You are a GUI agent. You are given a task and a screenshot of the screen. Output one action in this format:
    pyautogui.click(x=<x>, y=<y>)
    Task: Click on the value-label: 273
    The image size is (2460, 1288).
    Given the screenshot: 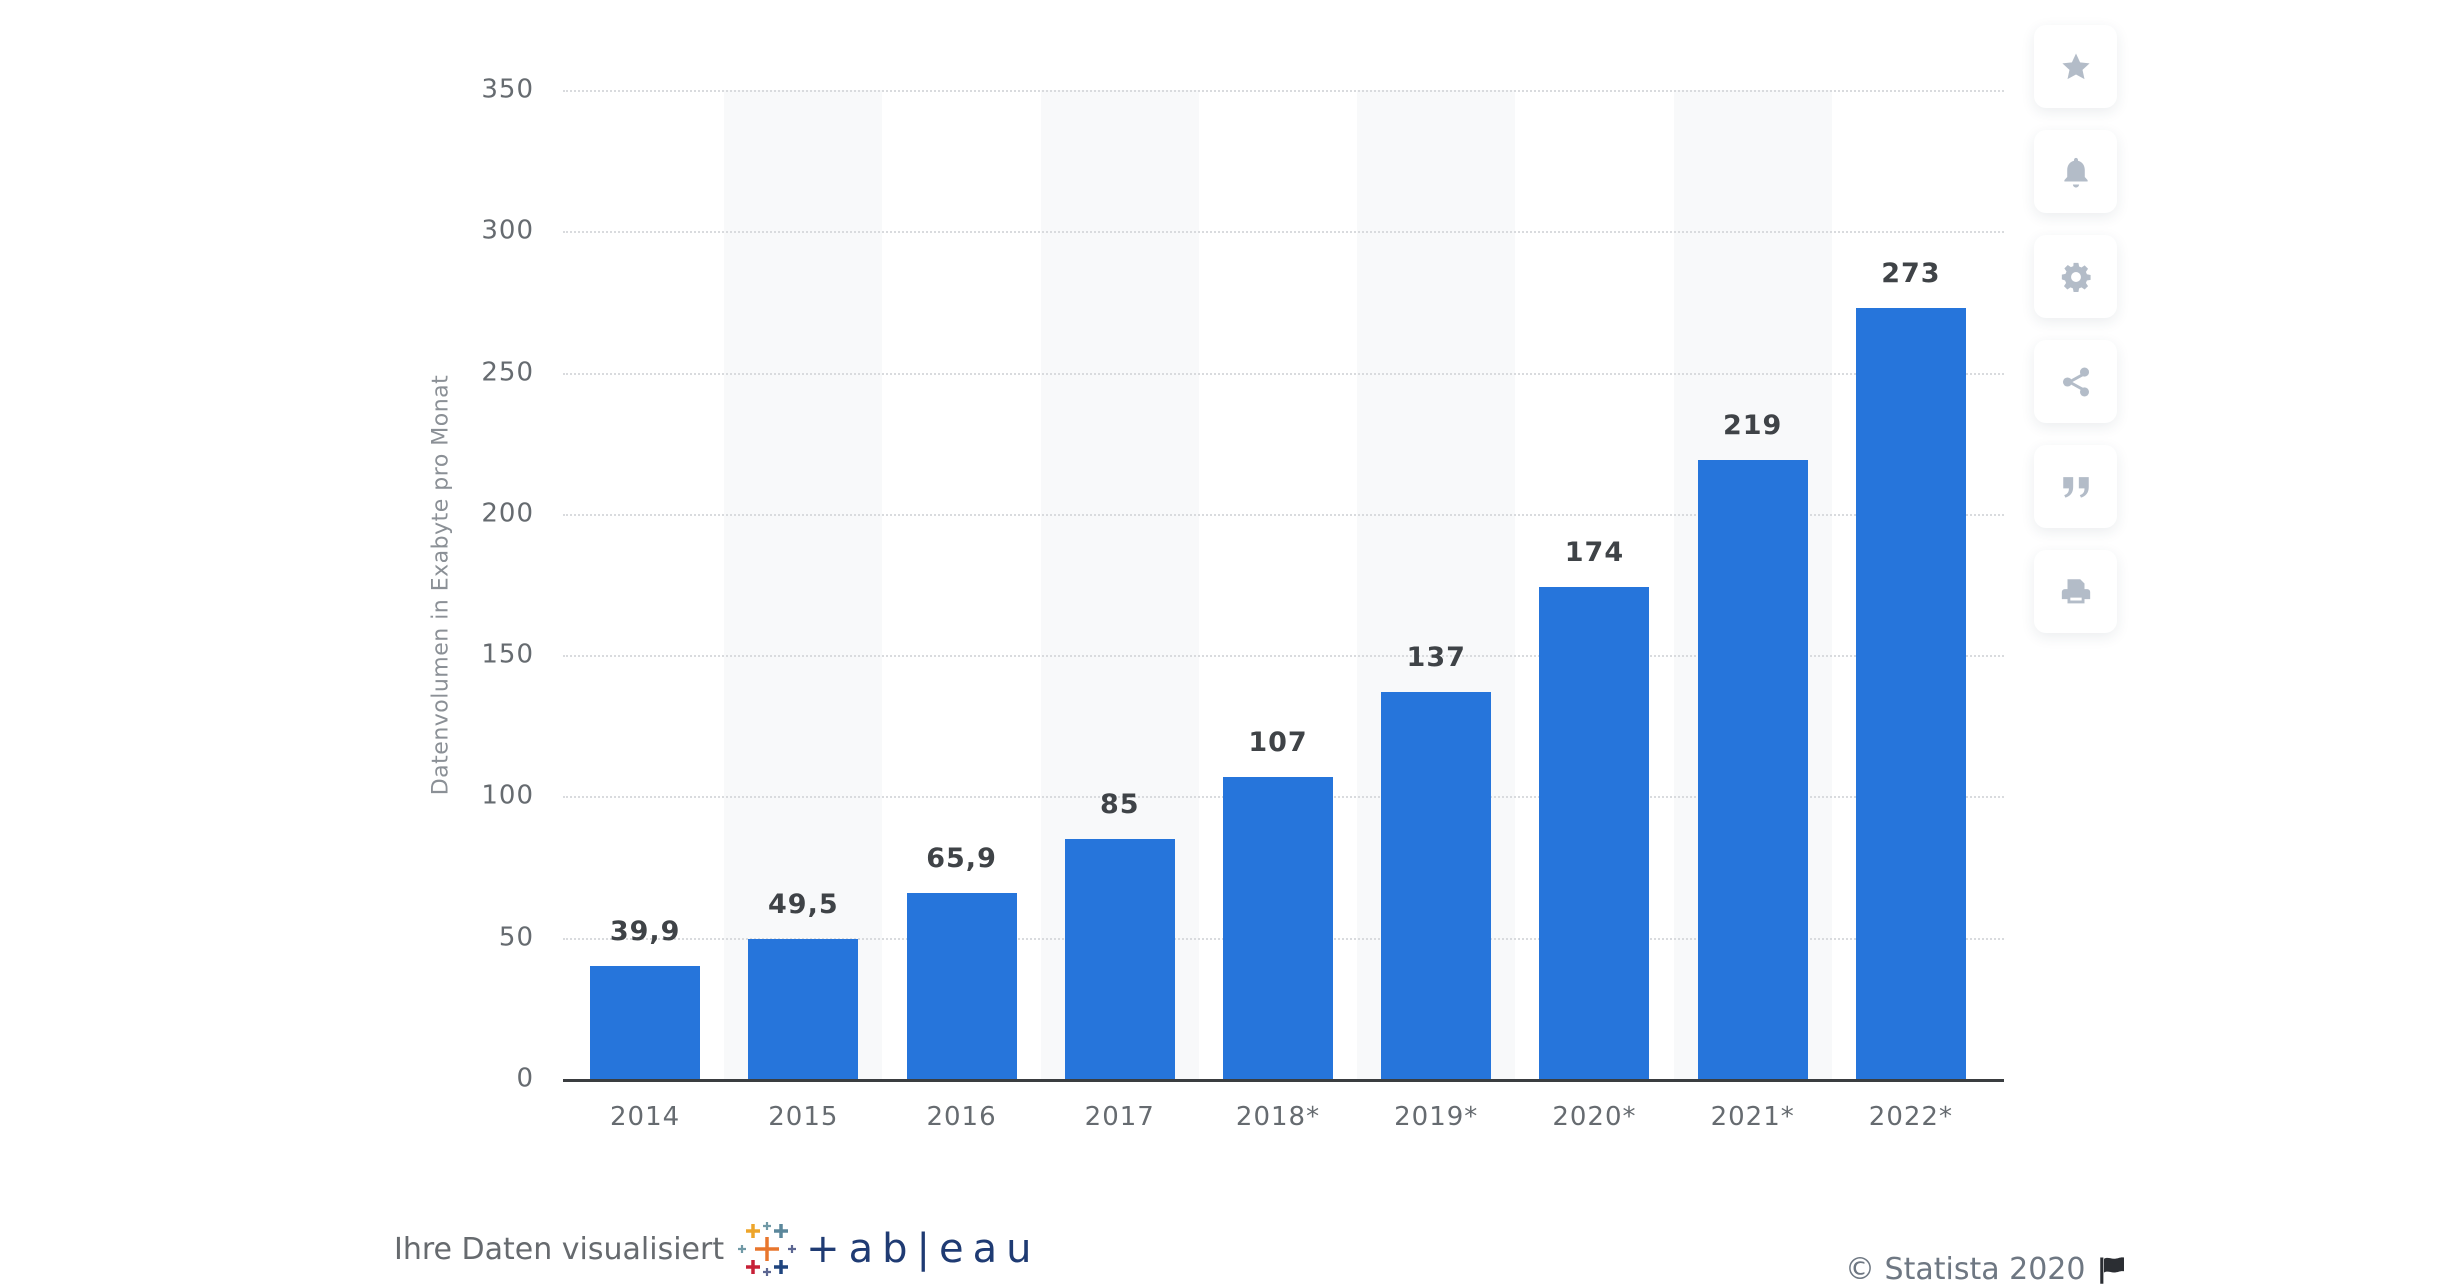 What is the action you would take?
    pyautogui.click(x=1911, y=273)
    